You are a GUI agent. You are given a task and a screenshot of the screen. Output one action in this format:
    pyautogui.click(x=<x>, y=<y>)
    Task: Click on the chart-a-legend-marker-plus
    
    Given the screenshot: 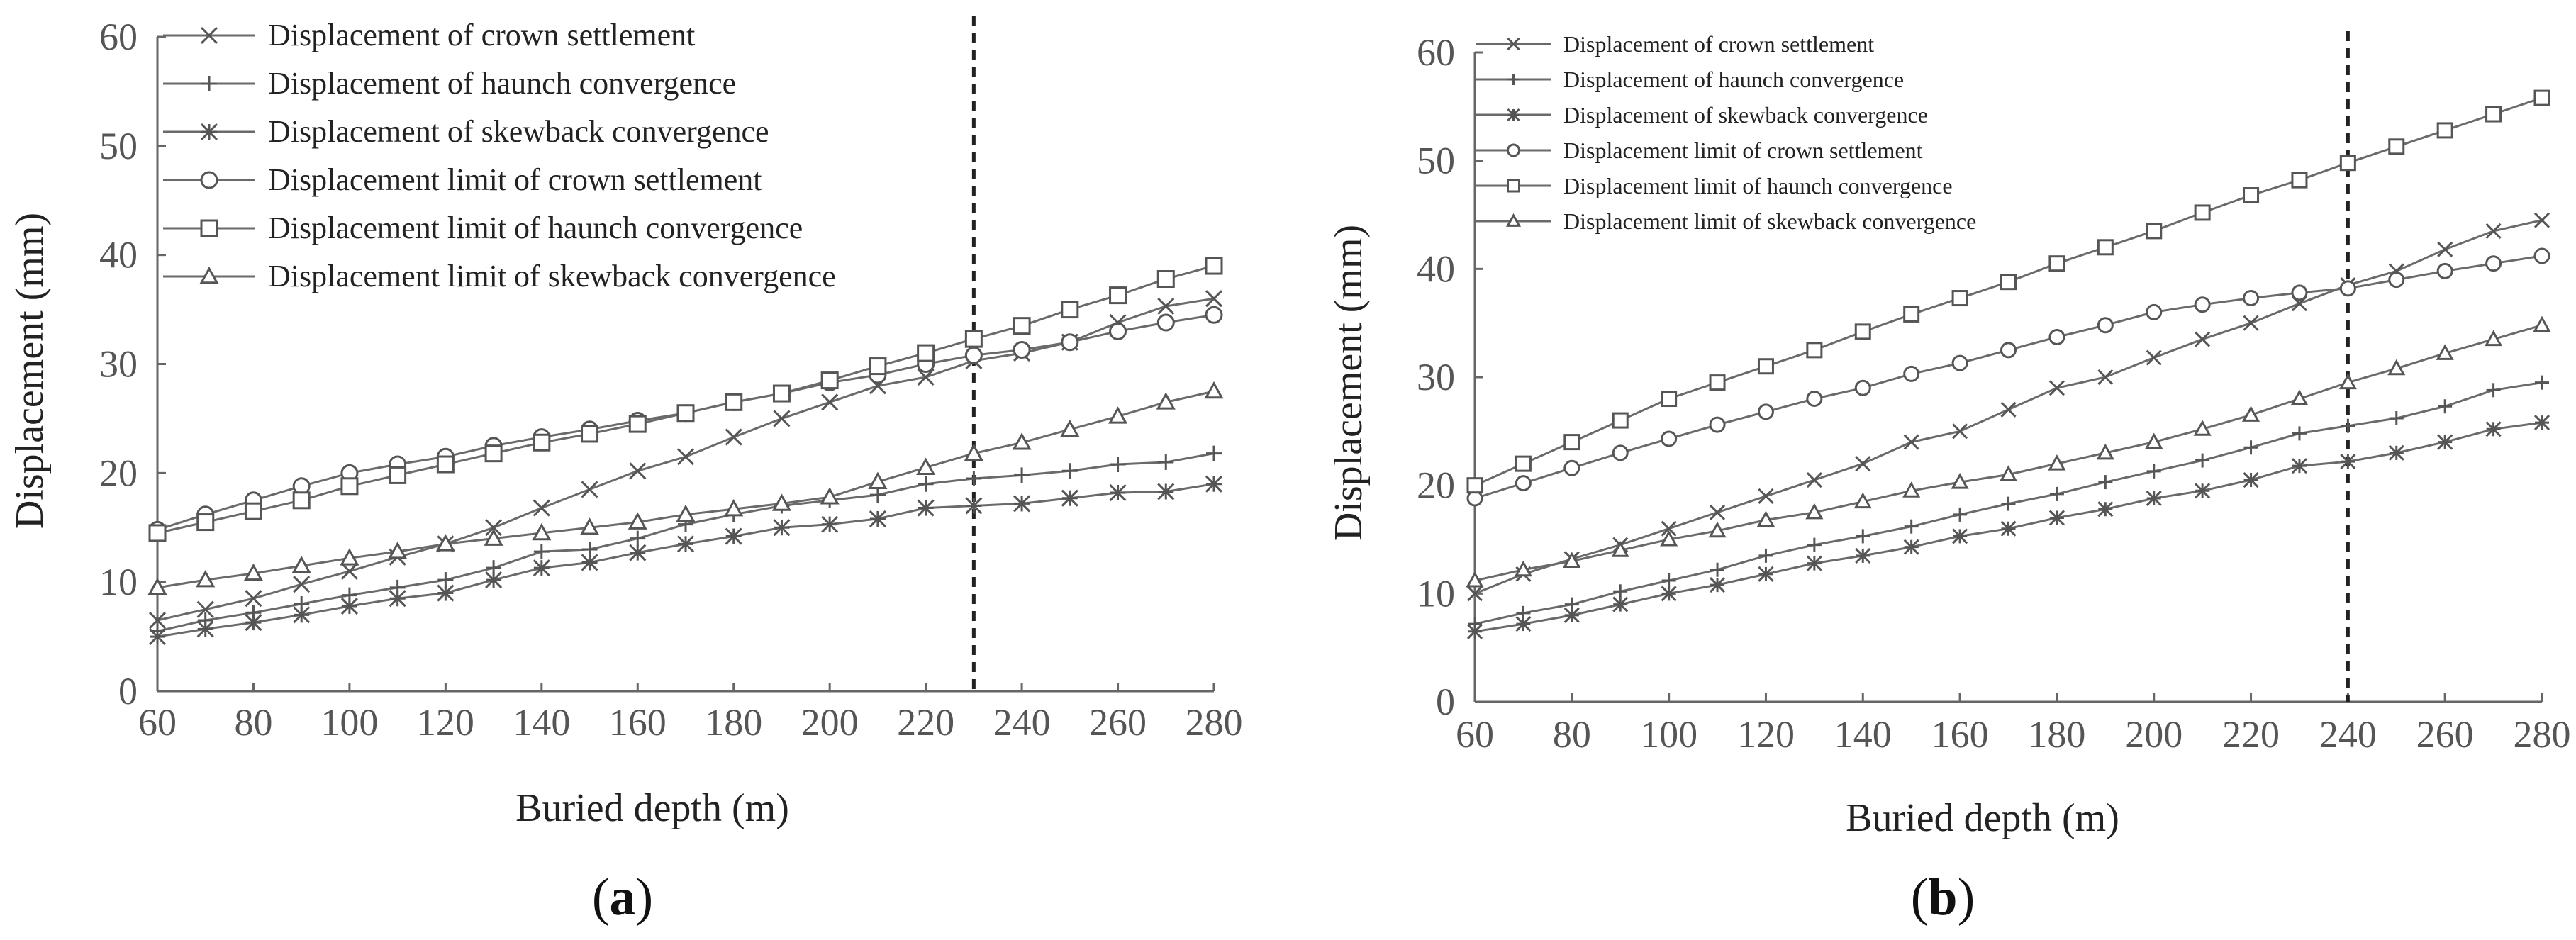 What is the action you would take?
    pyautogui.click(x=209, y=83)
    